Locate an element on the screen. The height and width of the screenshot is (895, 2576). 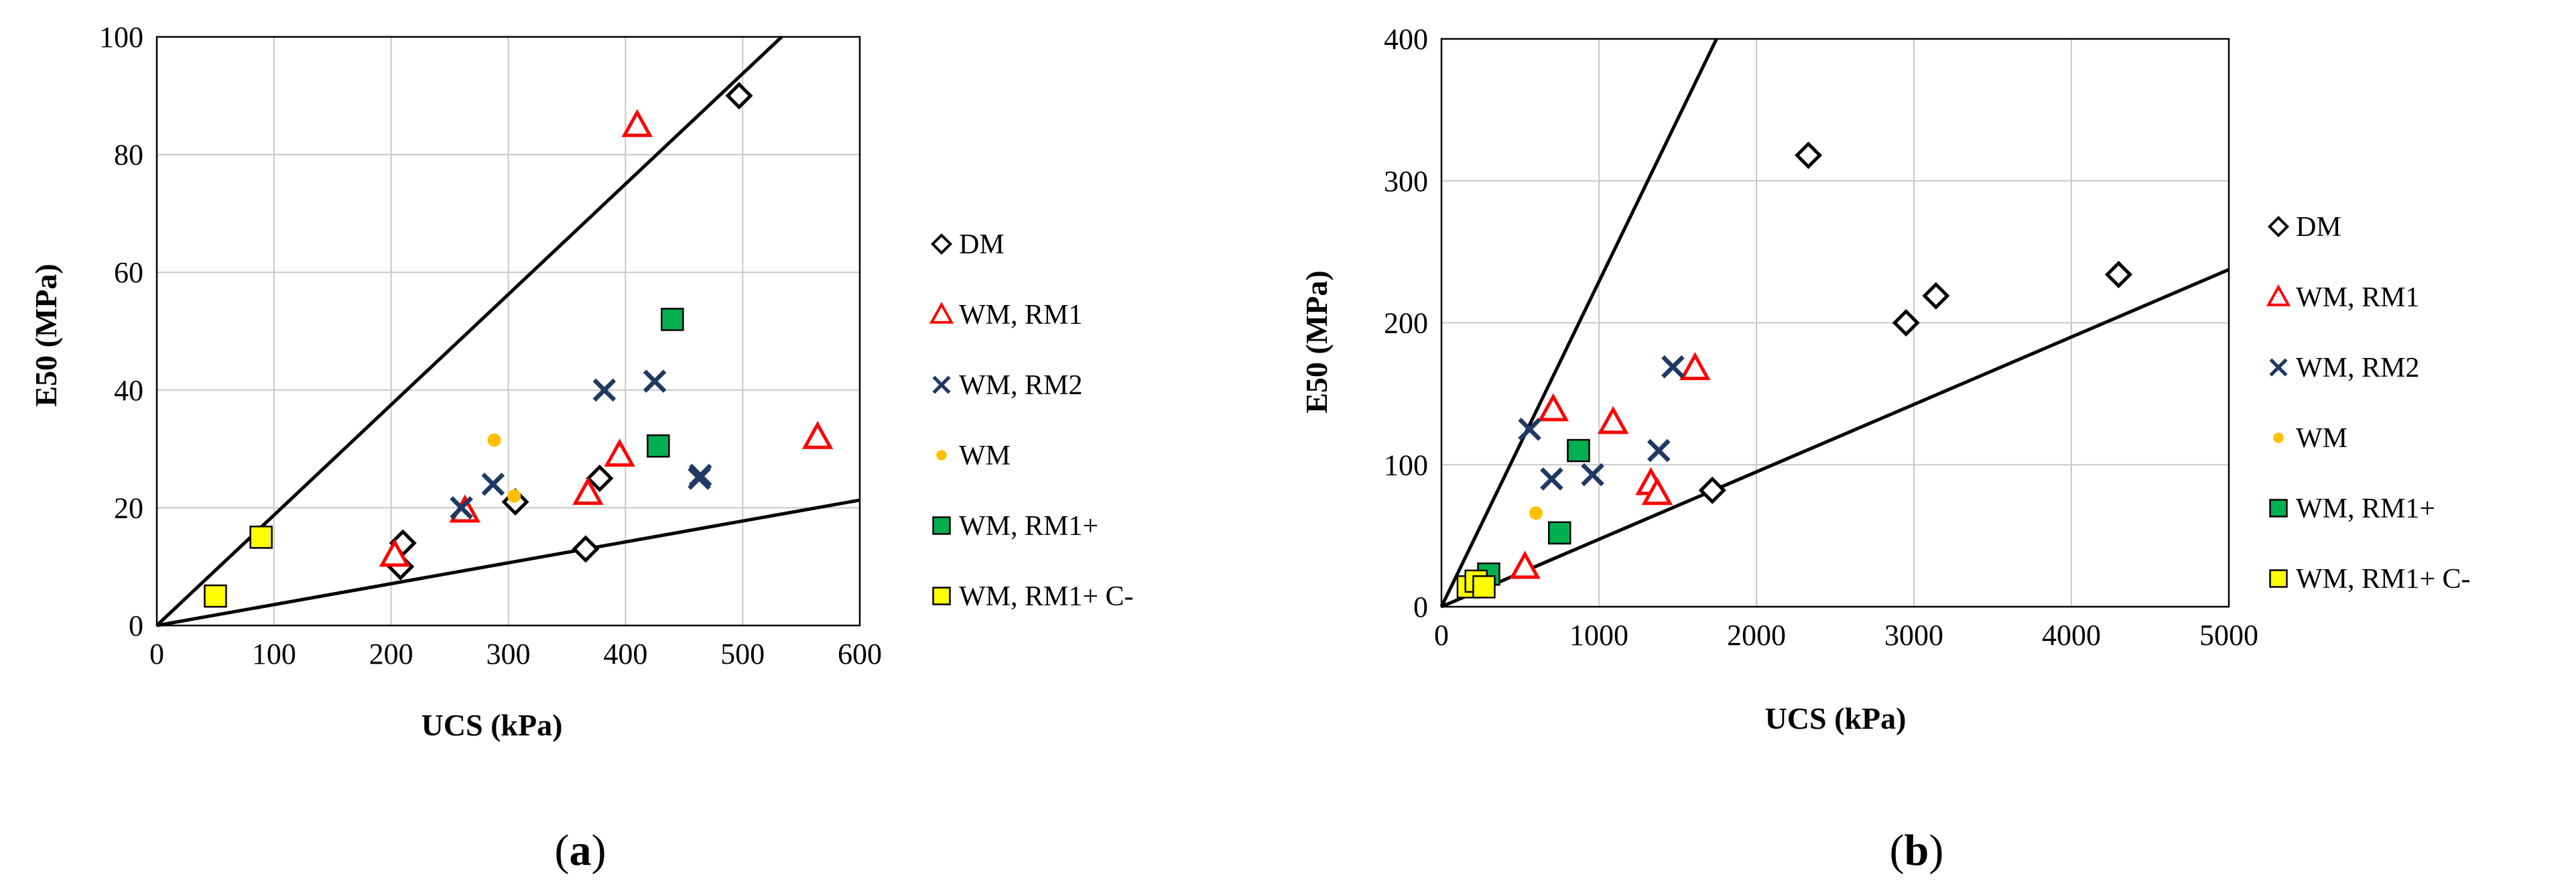
chart-b-x-tick-label: 0 is located at coordinates (1441, 635).